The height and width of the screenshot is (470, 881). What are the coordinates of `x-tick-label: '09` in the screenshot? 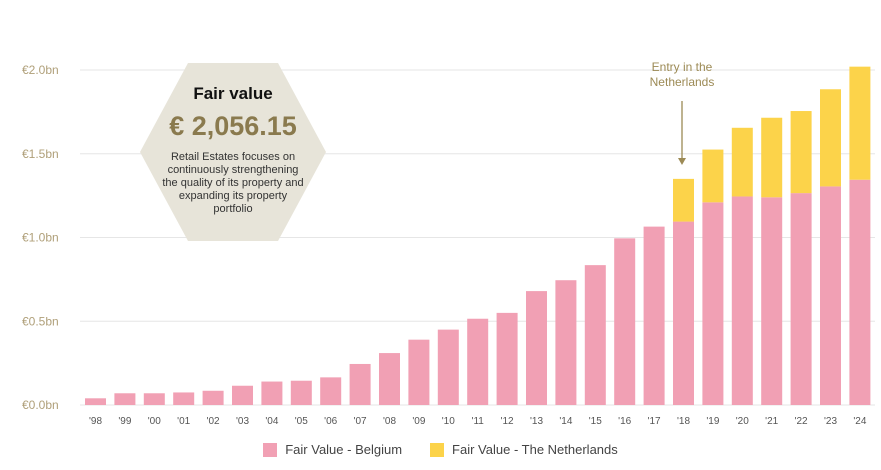 It's located at (418, 421).